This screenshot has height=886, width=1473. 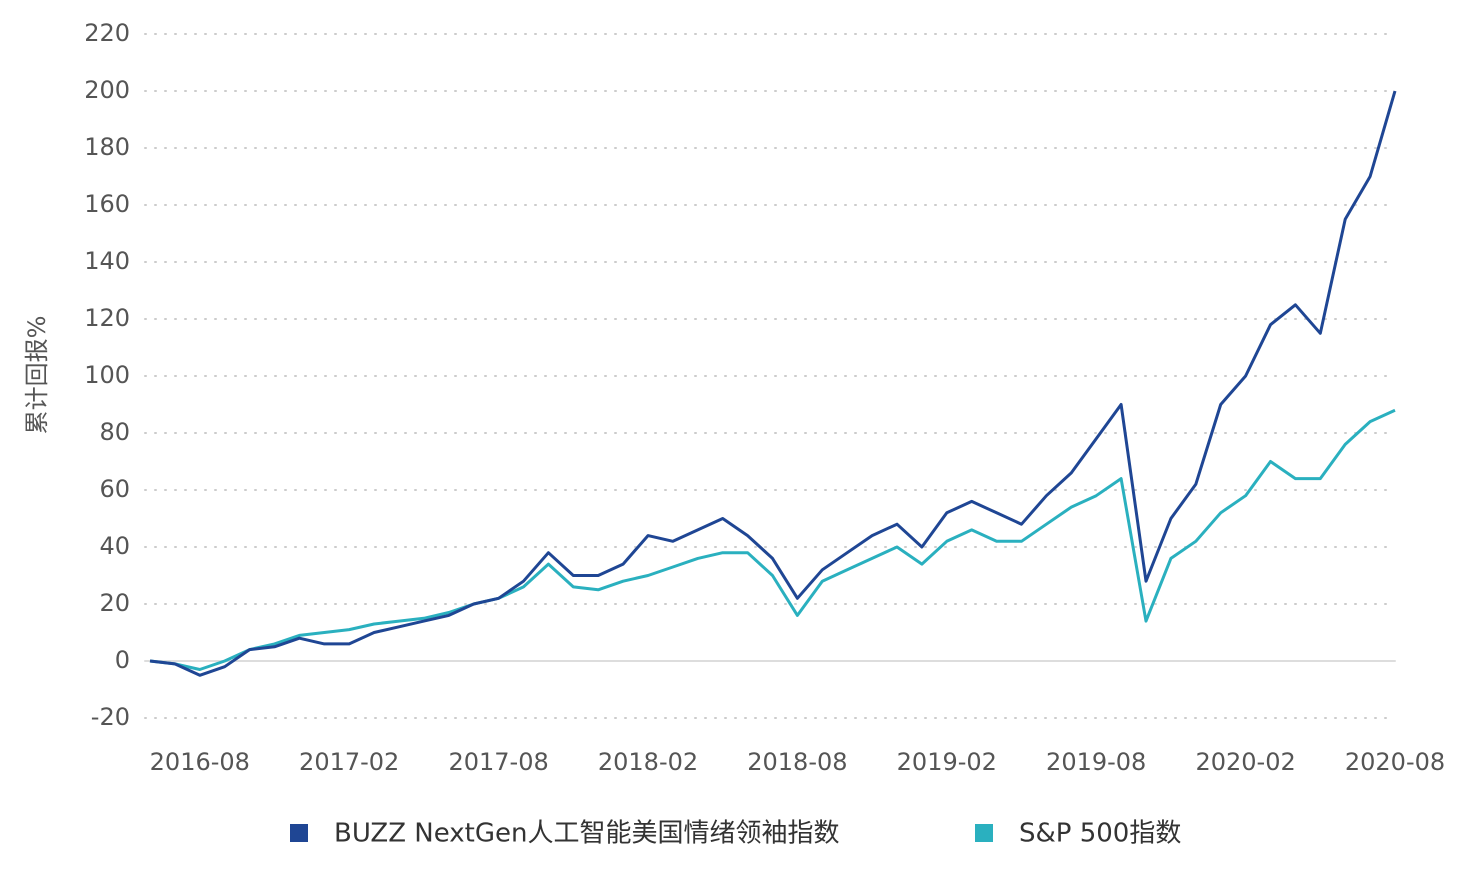 What do you see at coordinates (114, 546) in the screenshot?
I see `y-tick-label: 40` at bounding box center [114, 546].